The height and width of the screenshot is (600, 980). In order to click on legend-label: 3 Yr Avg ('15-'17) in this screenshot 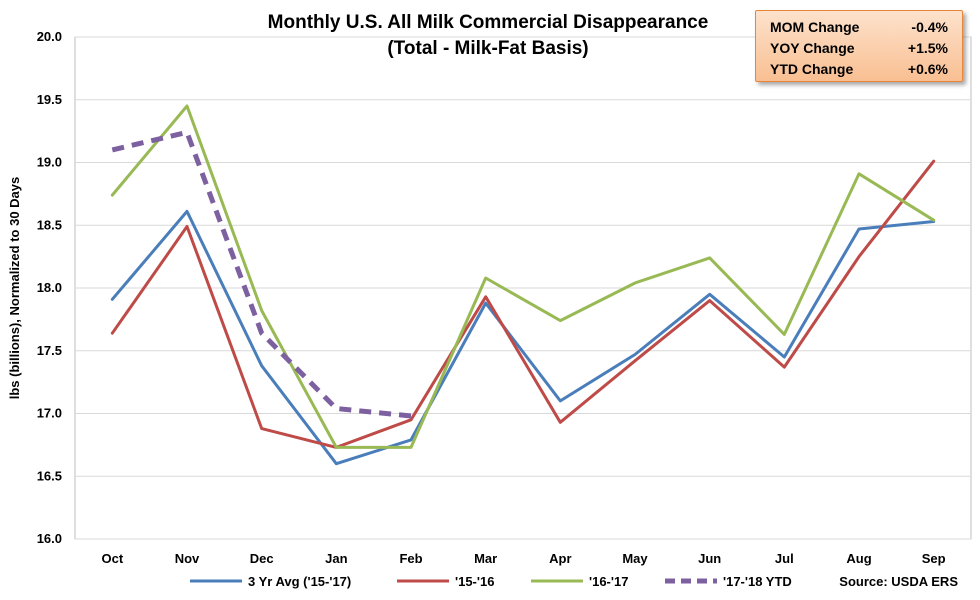, I will do `click(299, 581)`.